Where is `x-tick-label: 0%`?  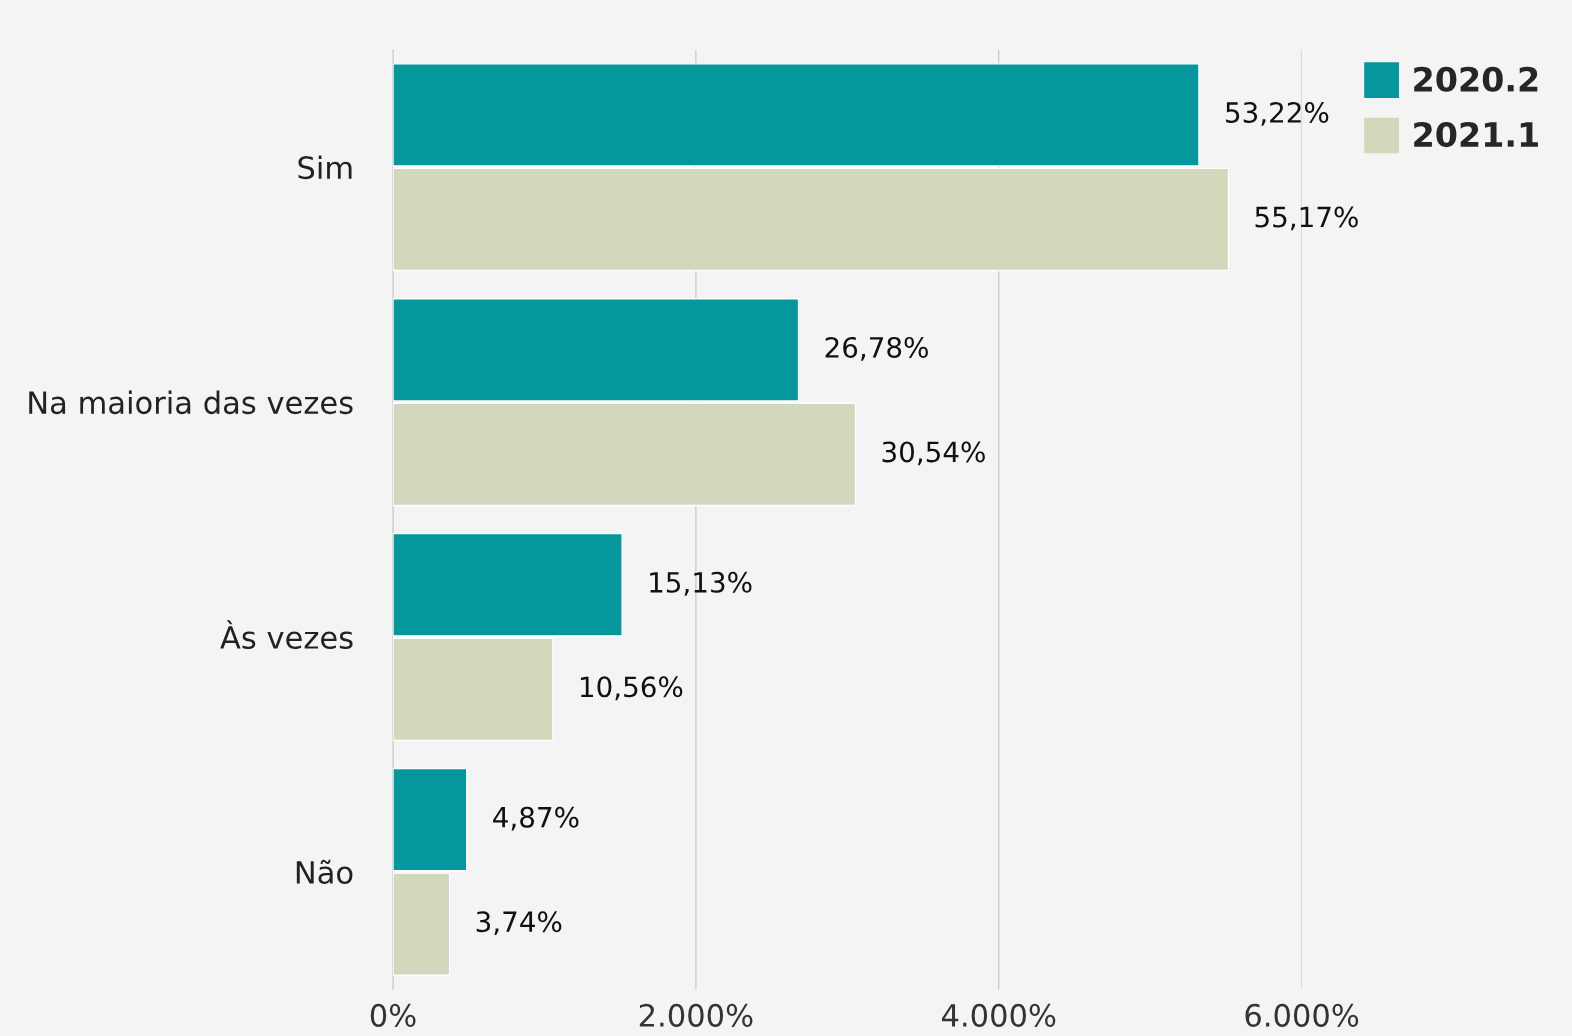 x-tick-label: 0% is located at coordinates (393, 1015).